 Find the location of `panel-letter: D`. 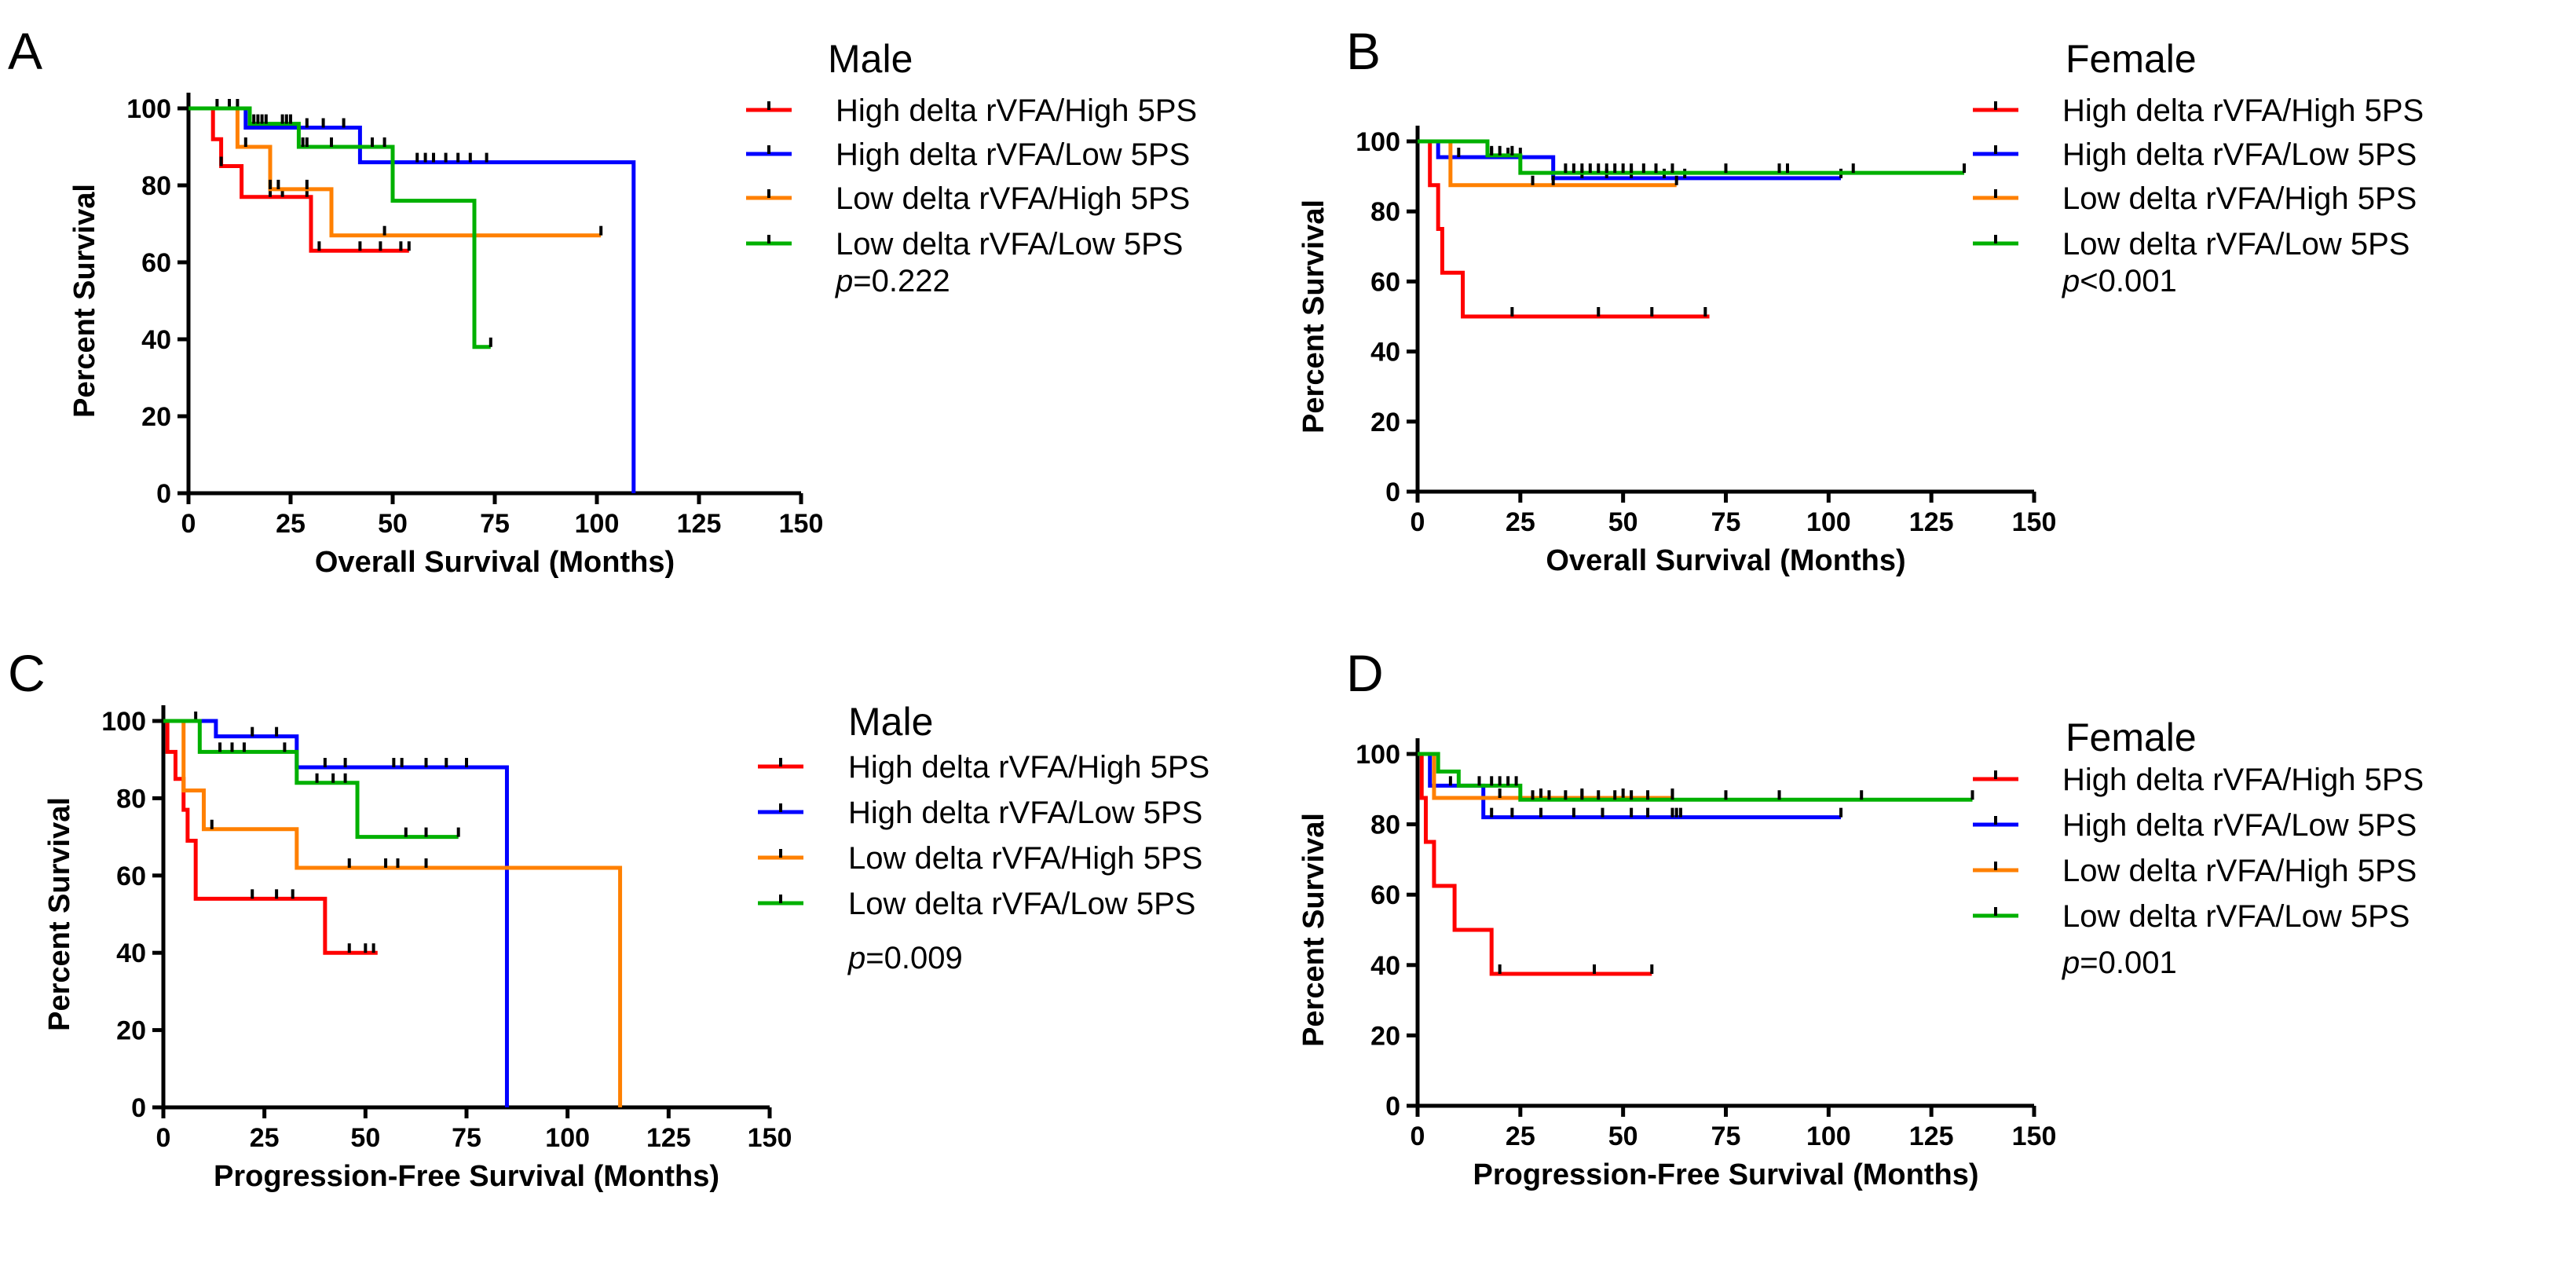

panel-letter: D is located at coordinates (1365, 673).